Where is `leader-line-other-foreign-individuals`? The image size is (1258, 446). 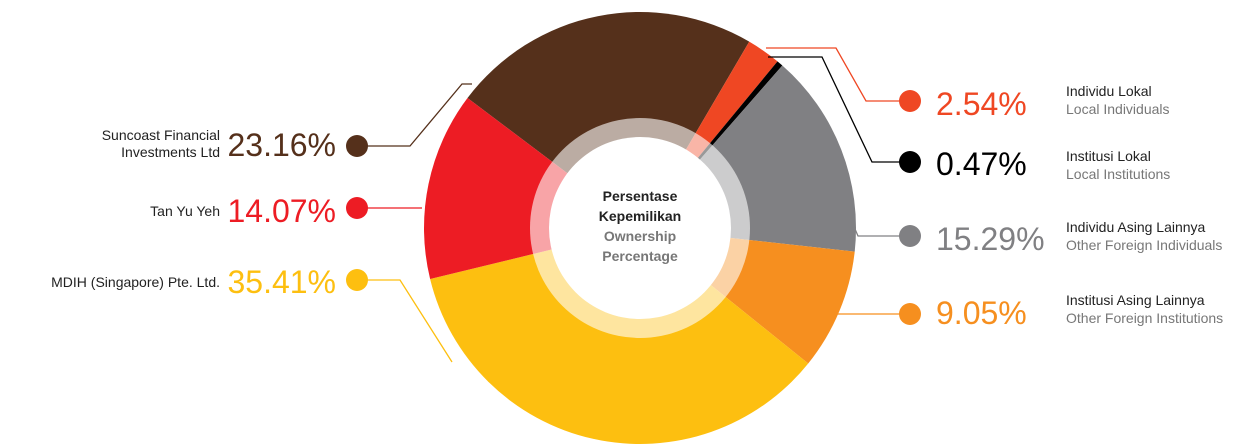
leader-line-other-foreign-individuals is located at coordinates (880, 229).